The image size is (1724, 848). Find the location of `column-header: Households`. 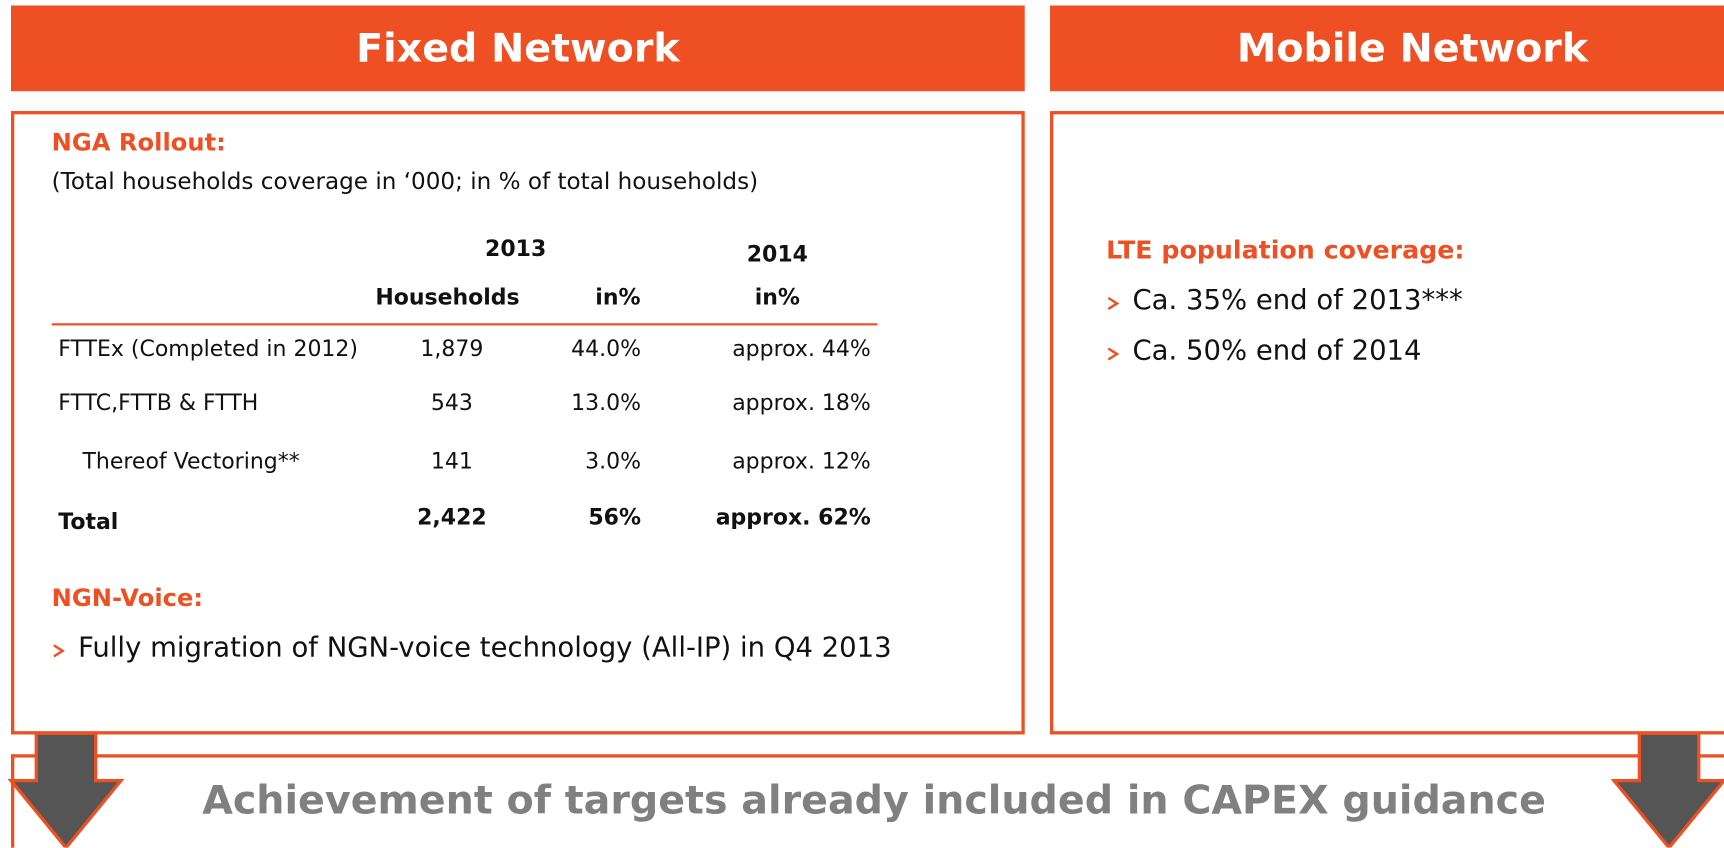

column-header: Households is located at coordinates (447, 297).